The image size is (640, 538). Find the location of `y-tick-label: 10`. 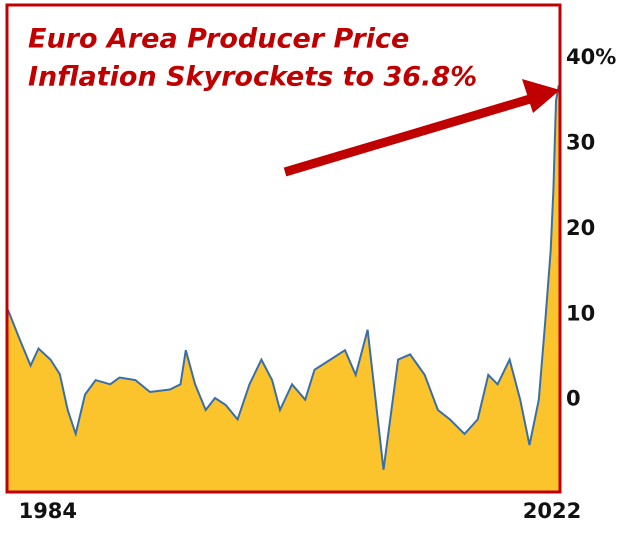

y-tick-label: 10 is located at coordinates (580, 313).